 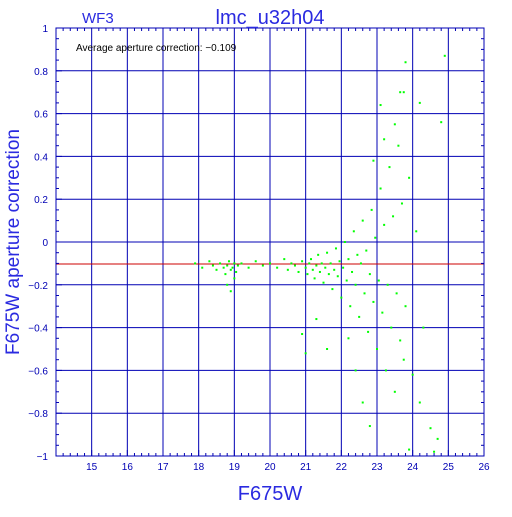 I want to click on y-tick-label: −0.8, so click(x=38, y=414).